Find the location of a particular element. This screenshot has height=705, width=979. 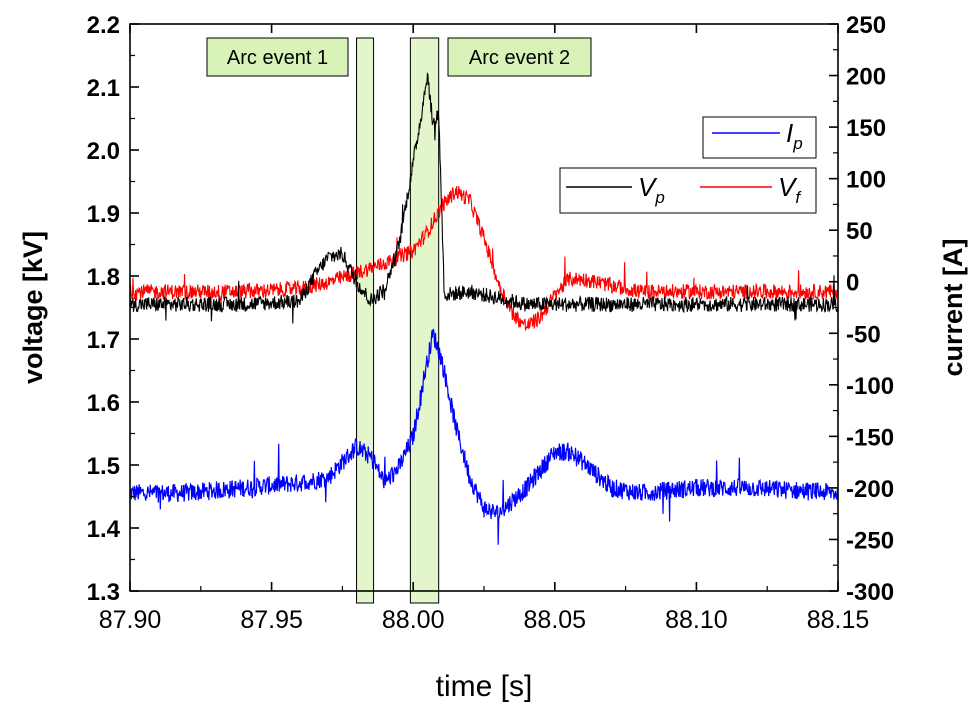

x-axis-title: time [s] is located at coordinates (484, 686).